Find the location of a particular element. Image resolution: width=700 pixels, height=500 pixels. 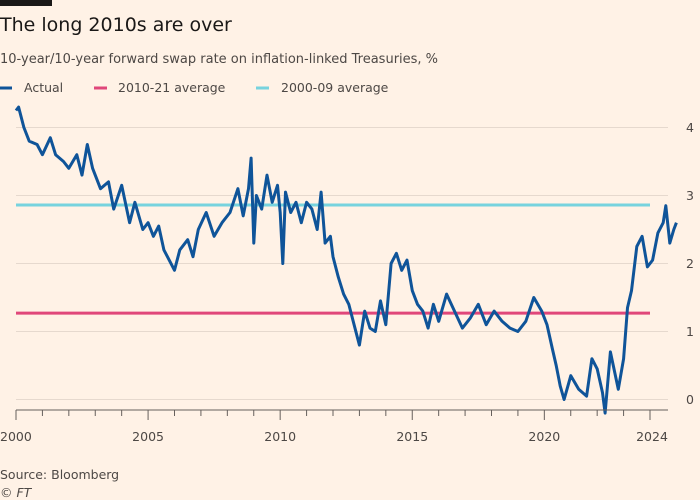

legend: Actual 2010-21 average 2000-09 average is located at coordinates (194, 87).